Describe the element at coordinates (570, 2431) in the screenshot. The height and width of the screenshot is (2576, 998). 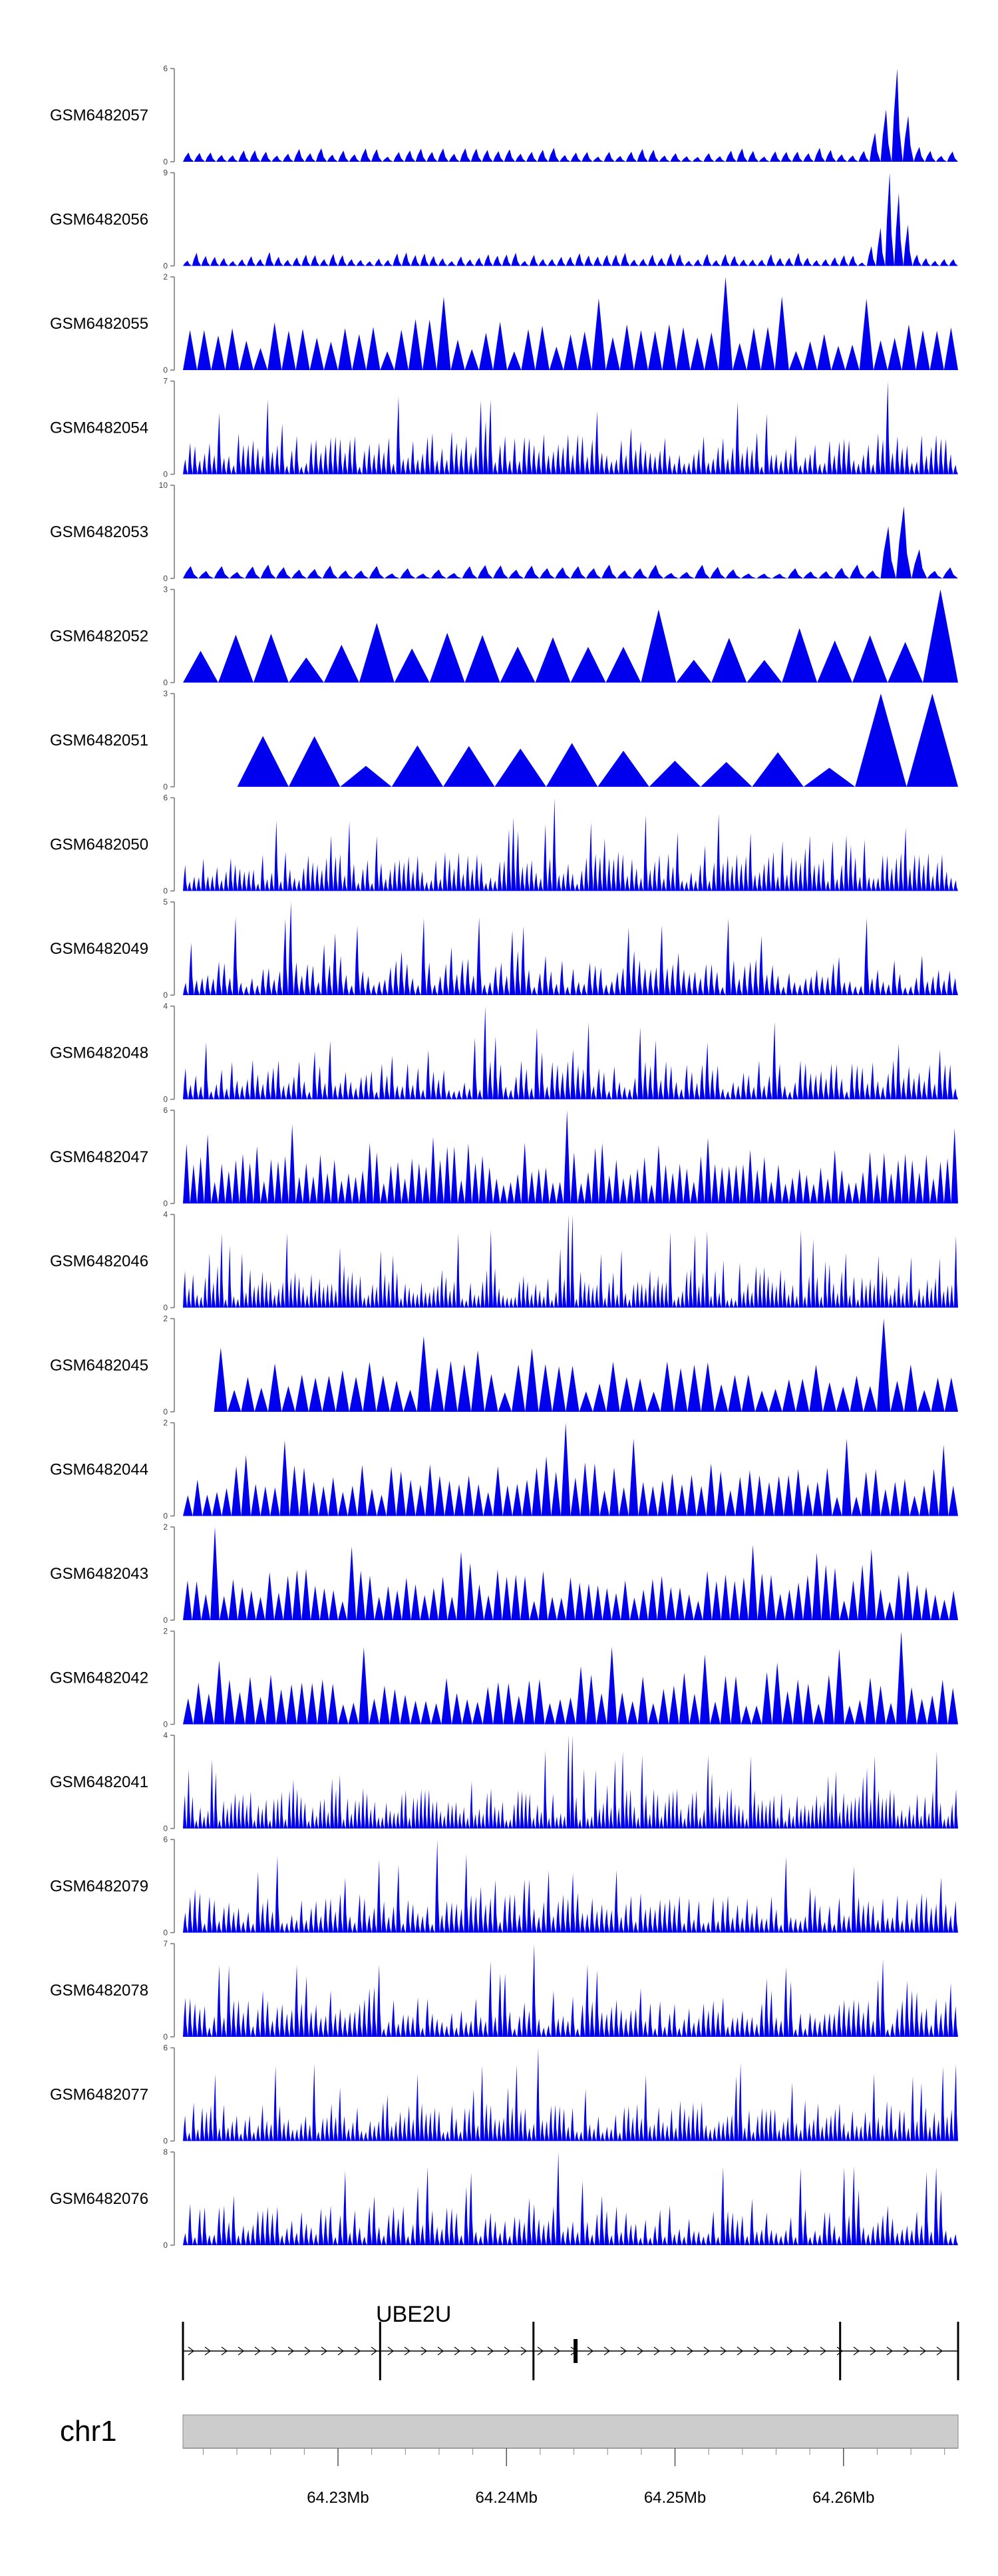
I see `chromosome-band` at that location.